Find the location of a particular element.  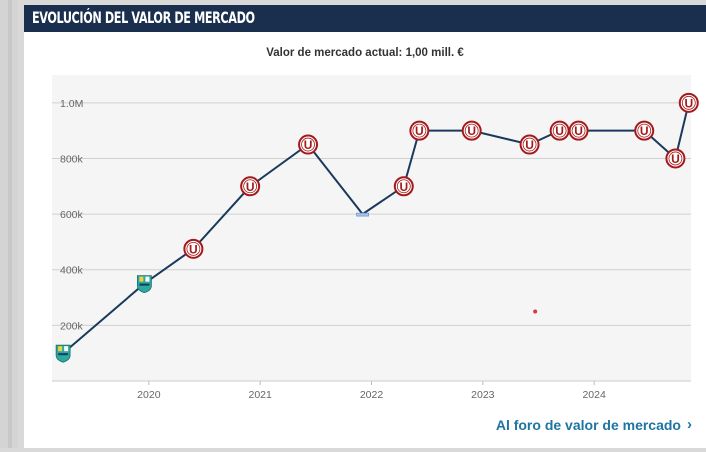

y-tick-label: 1.0M is located at coordinates (71, 104).